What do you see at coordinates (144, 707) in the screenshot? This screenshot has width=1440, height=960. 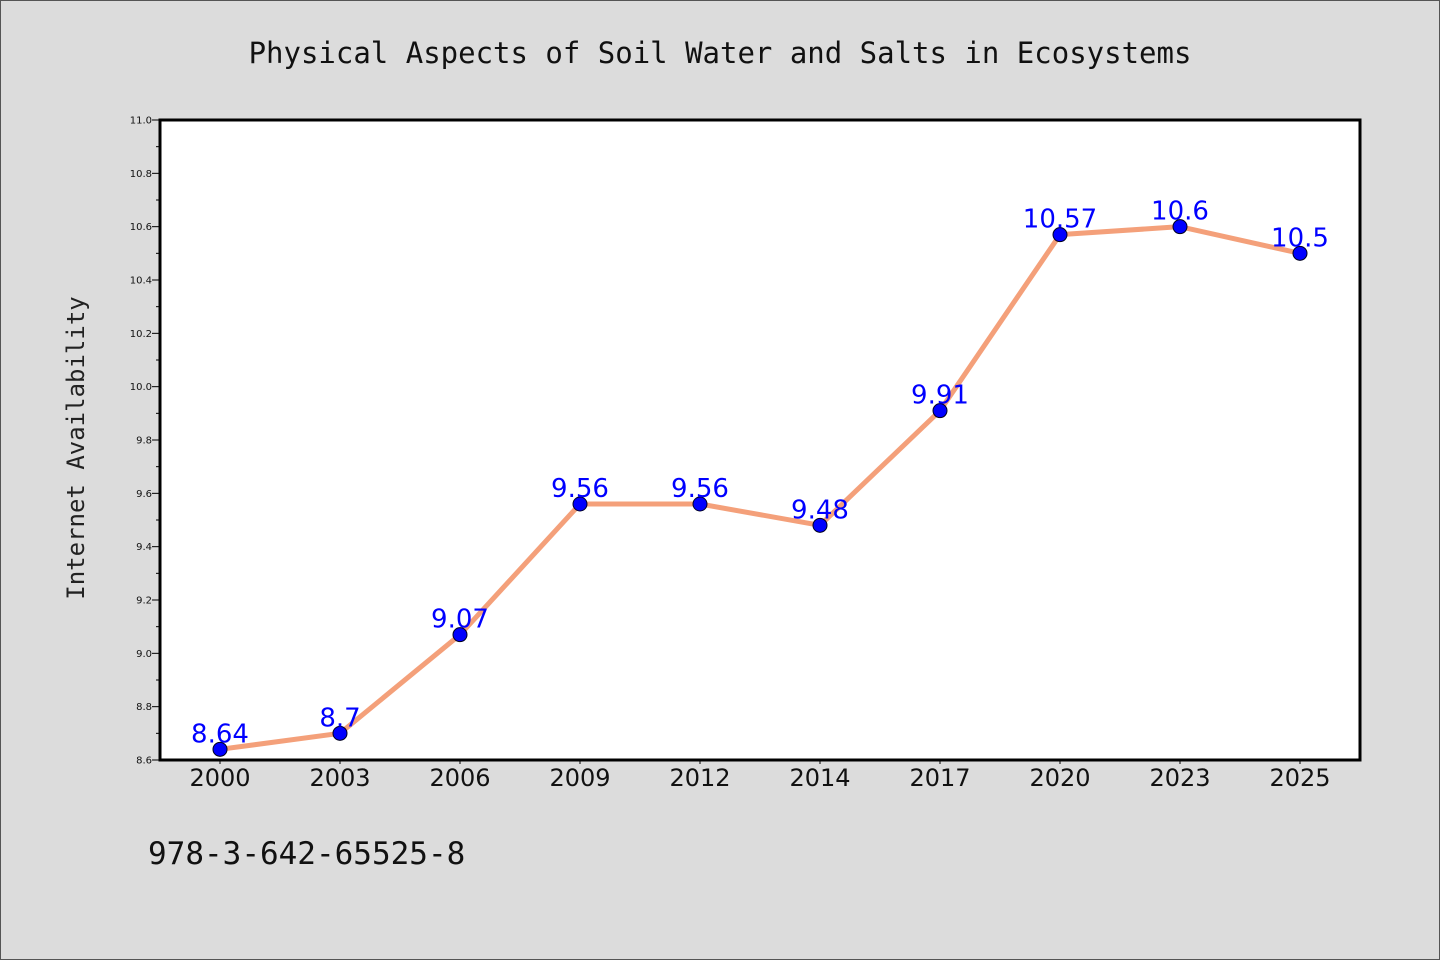 I see `y-tick-label: 8.8` at bounding box center [144, 707].